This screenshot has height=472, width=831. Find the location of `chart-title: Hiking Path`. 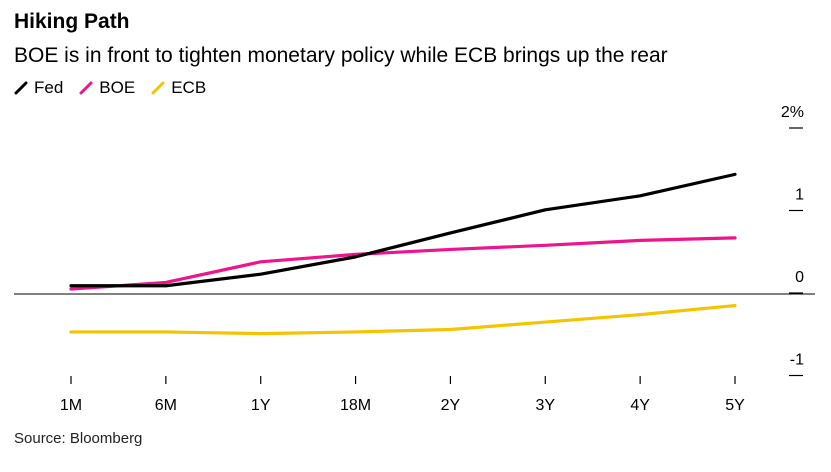

chart-title: Hiking Path is located at coordinates (72, 21).